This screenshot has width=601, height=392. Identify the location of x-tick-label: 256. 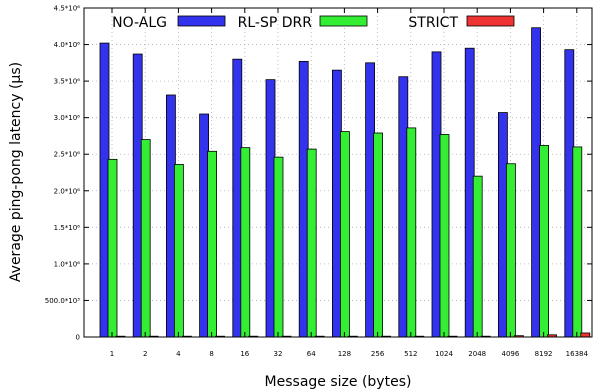
(378, 354).